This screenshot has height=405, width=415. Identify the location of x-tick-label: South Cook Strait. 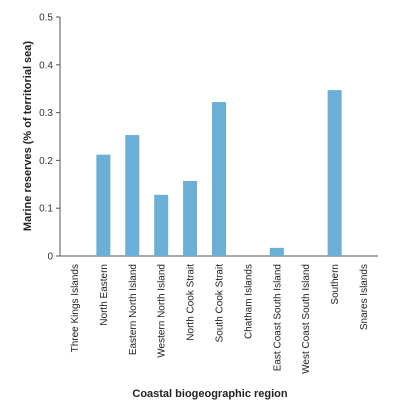
(220, 303).